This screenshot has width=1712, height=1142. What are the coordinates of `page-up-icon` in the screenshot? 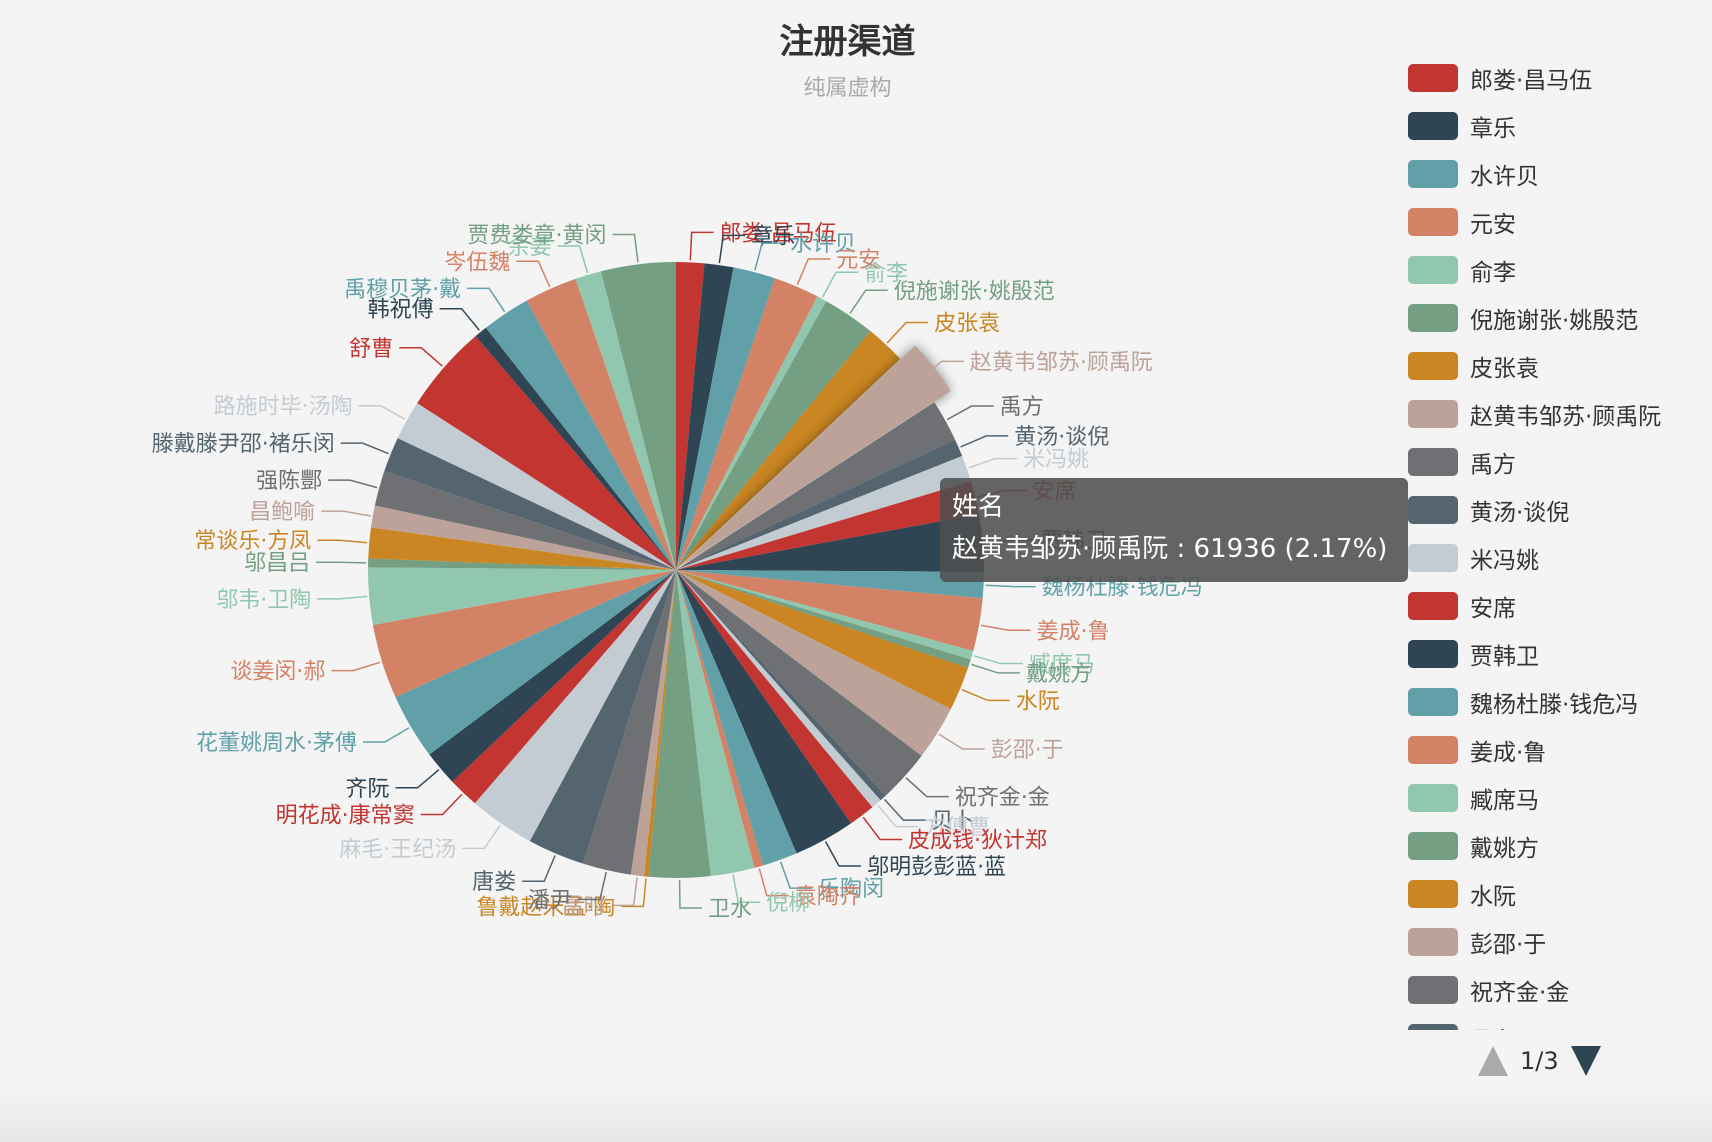 It's located at (1493, 1061).